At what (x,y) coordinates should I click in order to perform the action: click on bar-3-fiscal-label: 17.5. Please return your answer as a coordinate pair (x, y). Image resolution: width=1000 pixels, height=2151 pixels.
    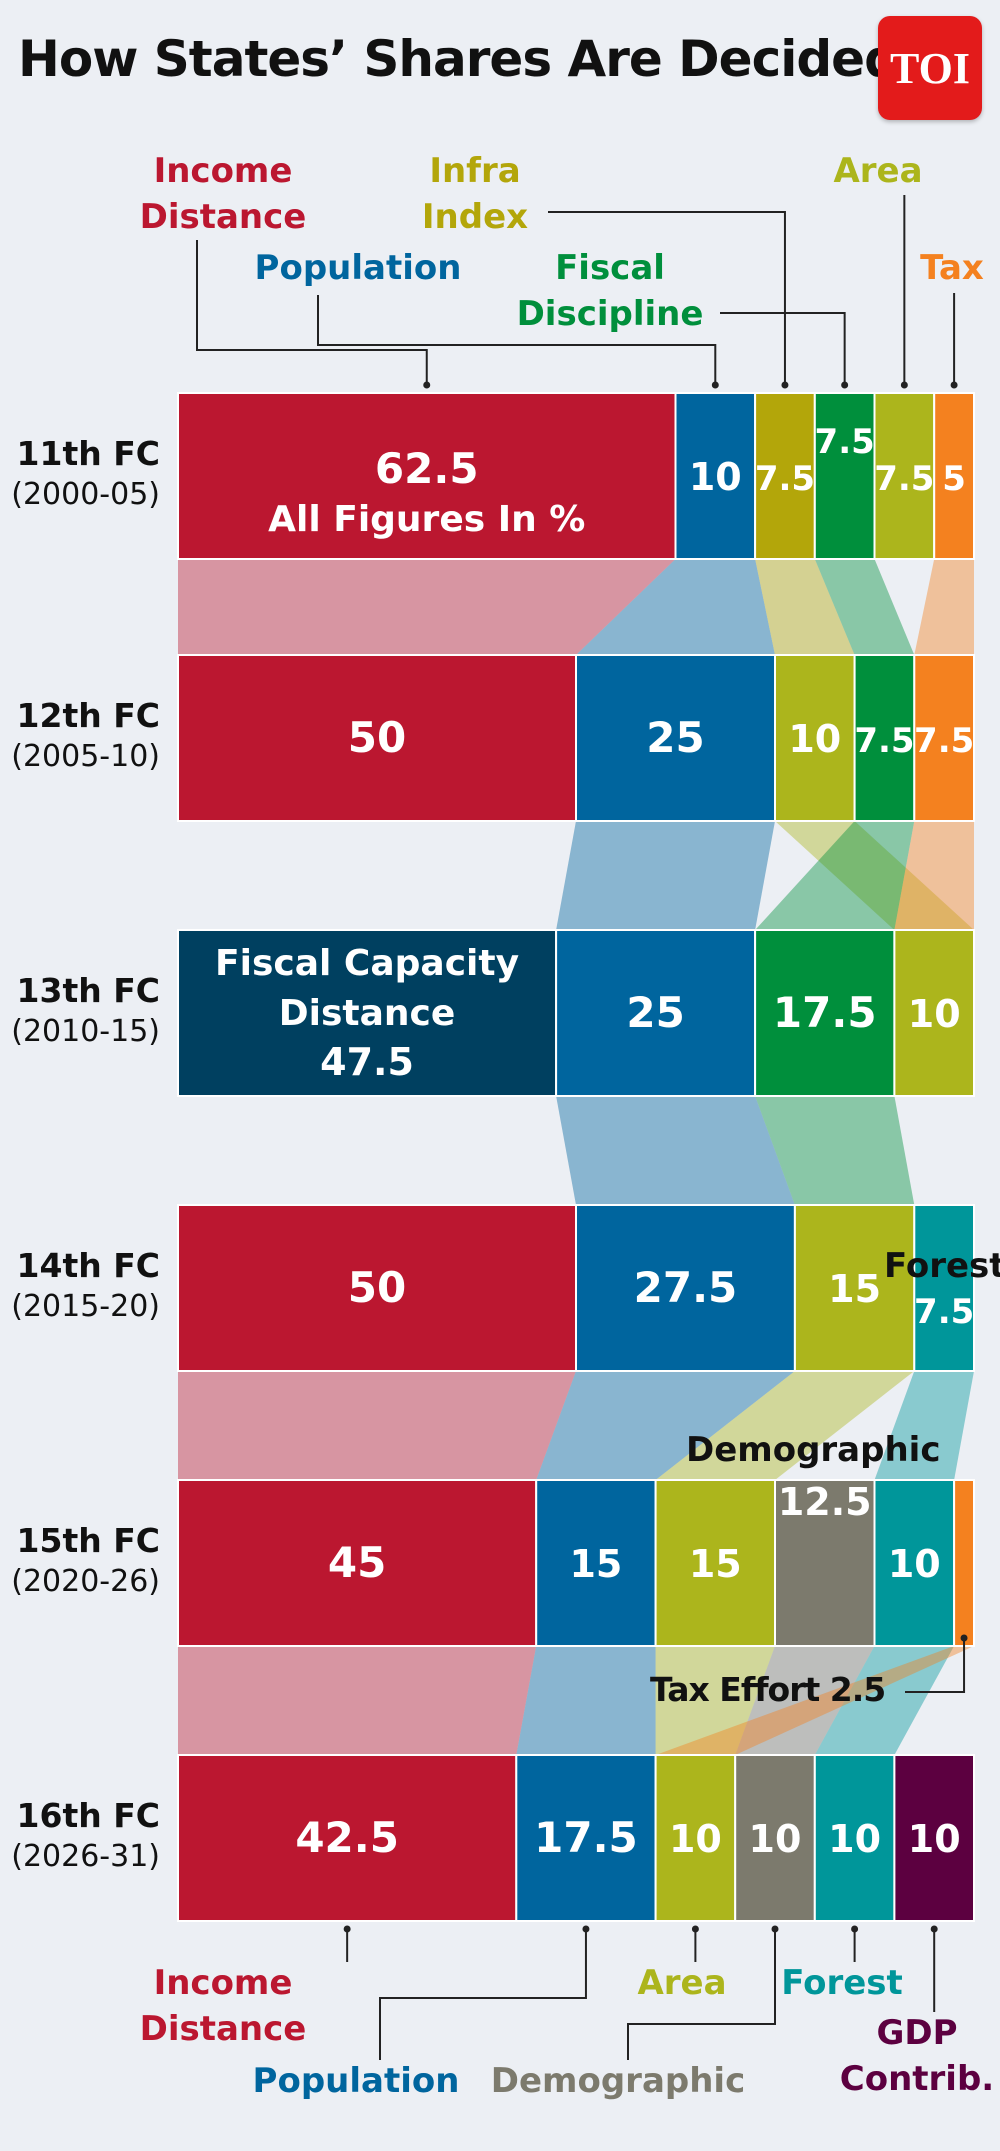
    Looking at the image, I should click on (825, 1012).